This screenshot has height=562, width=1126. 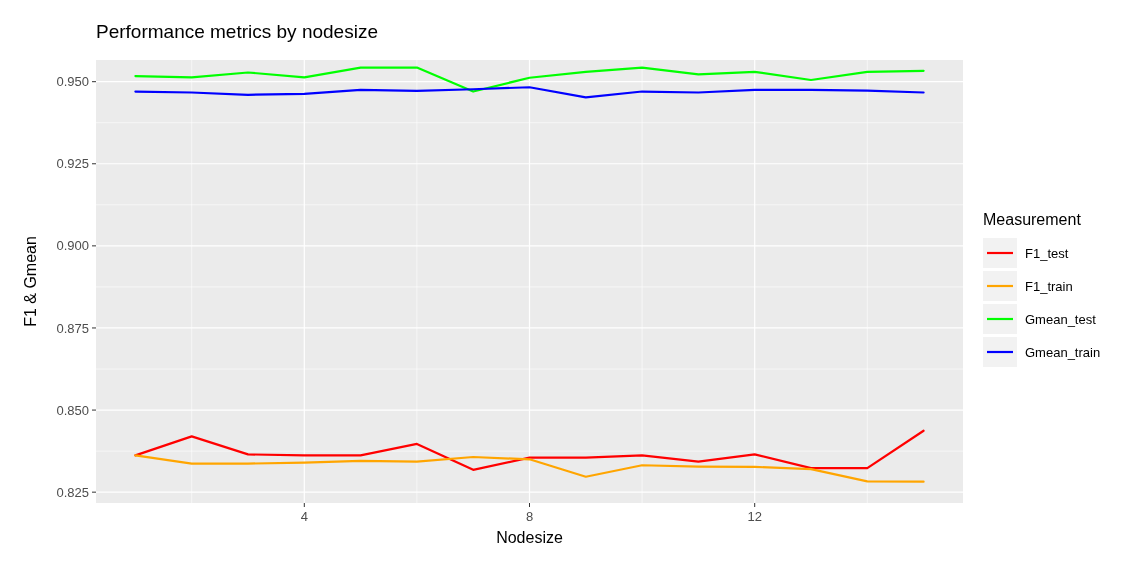 What do you see at coordinates (72, 492) in the screenshot?
I see `y-tick-label: 0.825` at bounding box center [72, 492].